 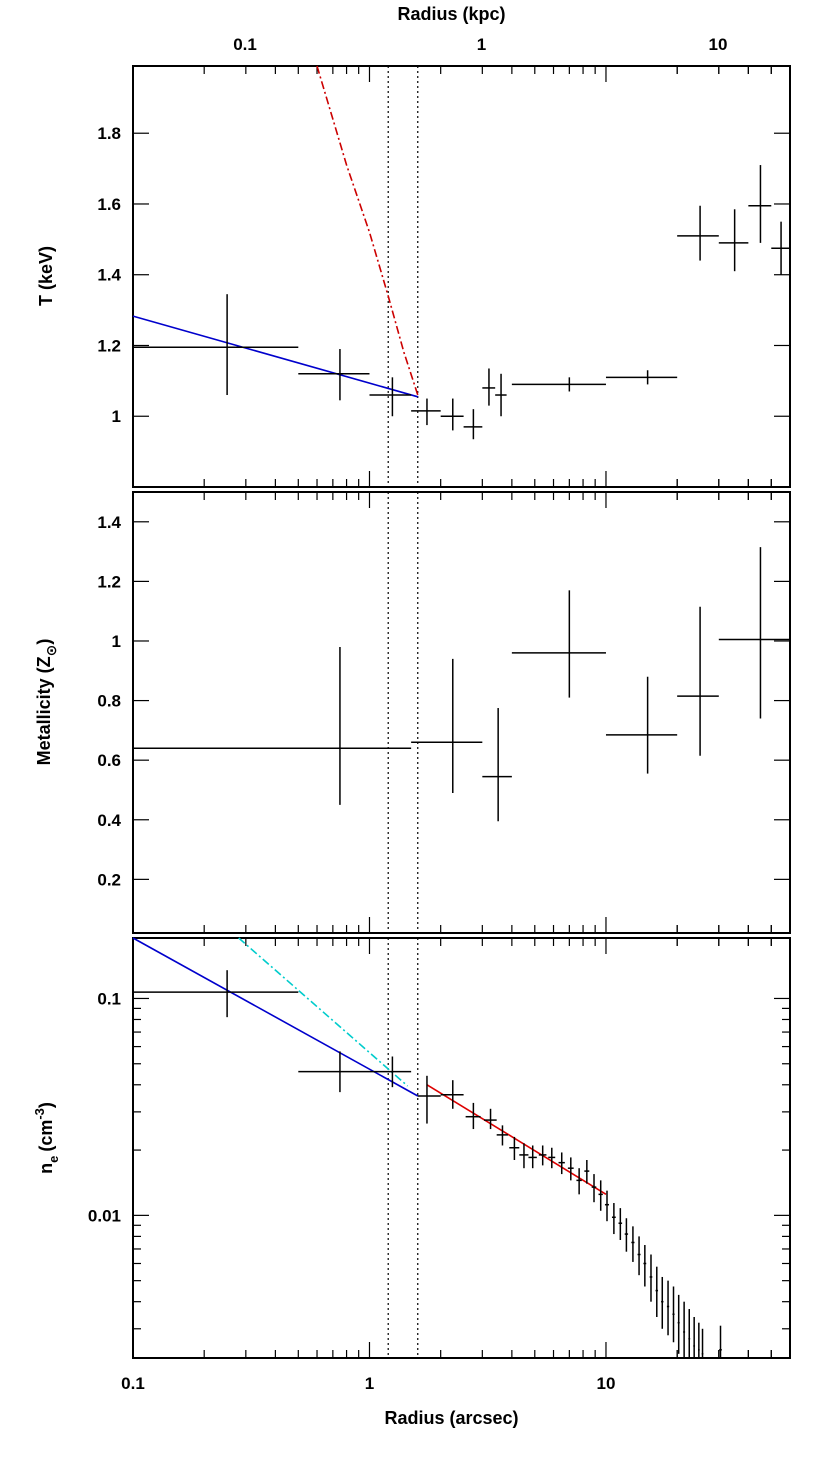 What do you see at coordinates (116, 416) in the screenshot?
I see `y-tick-label: 1` at bounding box center [116, 416].